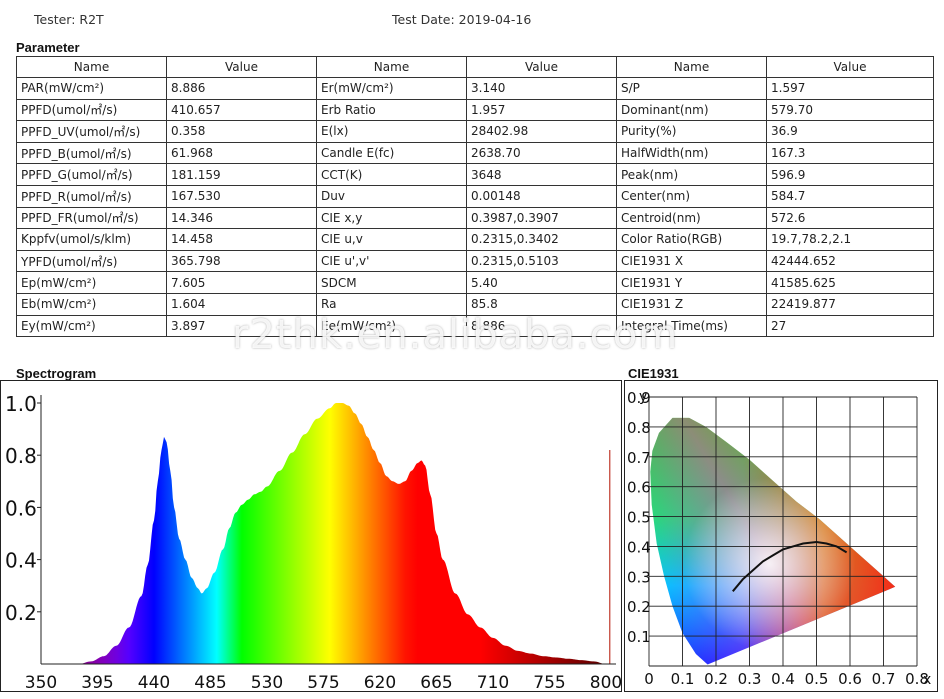 The height and width of the screenshot is (699, 944). What do you see at coordinates (241, 153) in the screenshot?
I see `param-value-cell: 61.968` at bounding box center [241, 153].